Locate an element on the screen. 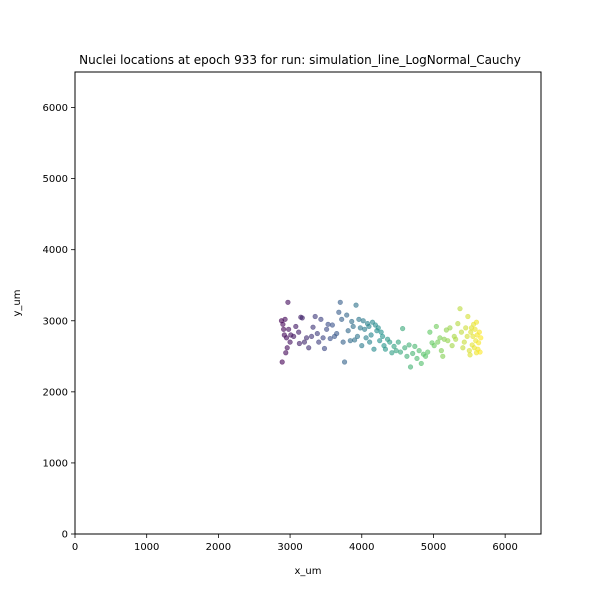  x-axis-label: x_um is located at coordinates (308, 571).